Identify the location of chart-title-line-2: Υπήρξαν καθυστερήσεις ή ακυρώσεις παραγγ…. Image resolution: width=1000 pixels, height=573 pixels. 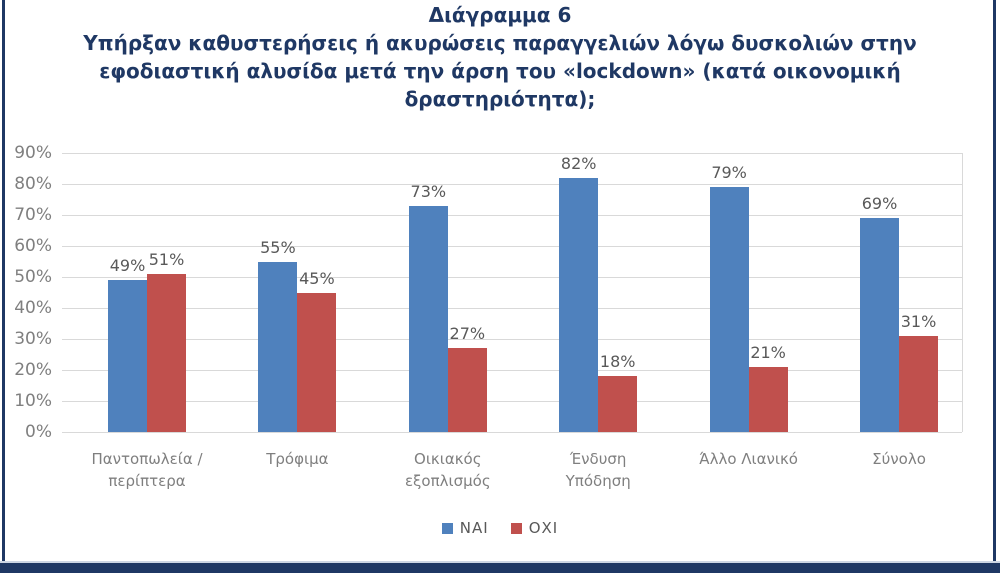
(500, 43).